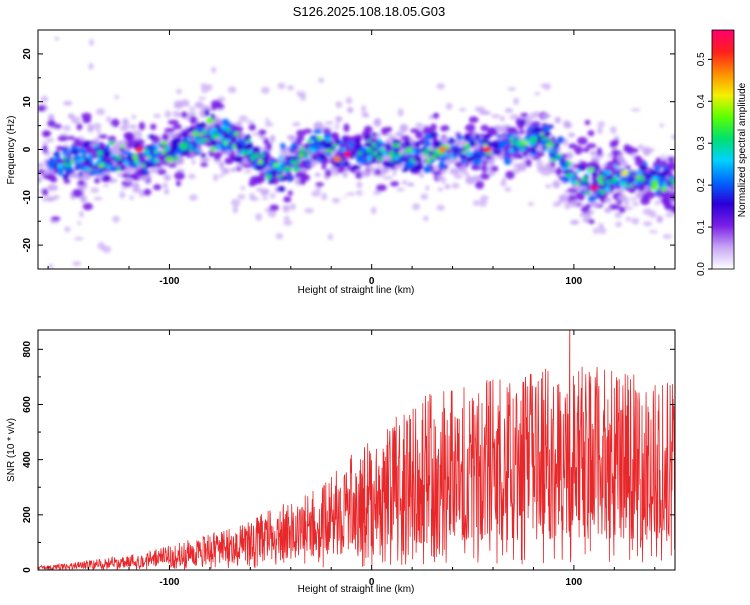 This screenshot has height=605, width=750. I want to click on y-tick-label: 0, so click(27, 149).